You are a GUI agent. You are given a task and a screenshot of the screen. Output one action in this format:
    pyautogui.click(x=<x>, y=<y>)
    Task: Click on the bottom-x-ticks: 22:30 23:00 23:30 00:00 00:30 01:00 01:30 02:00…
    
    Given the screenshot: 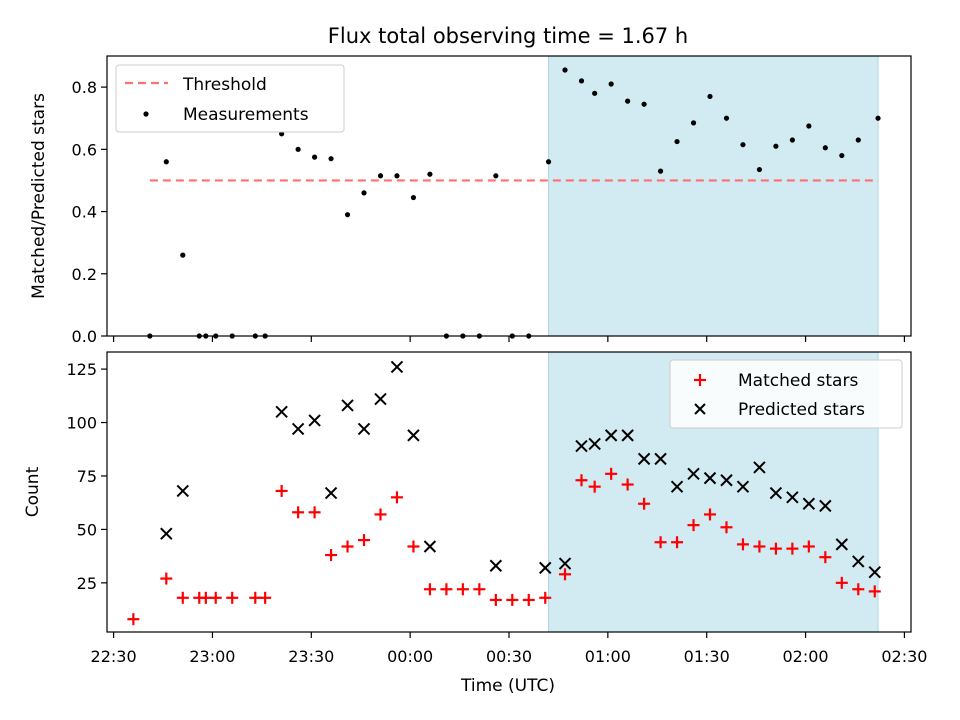 What is the action you would take?
    pyautogui.click(x=509, y=649)
    